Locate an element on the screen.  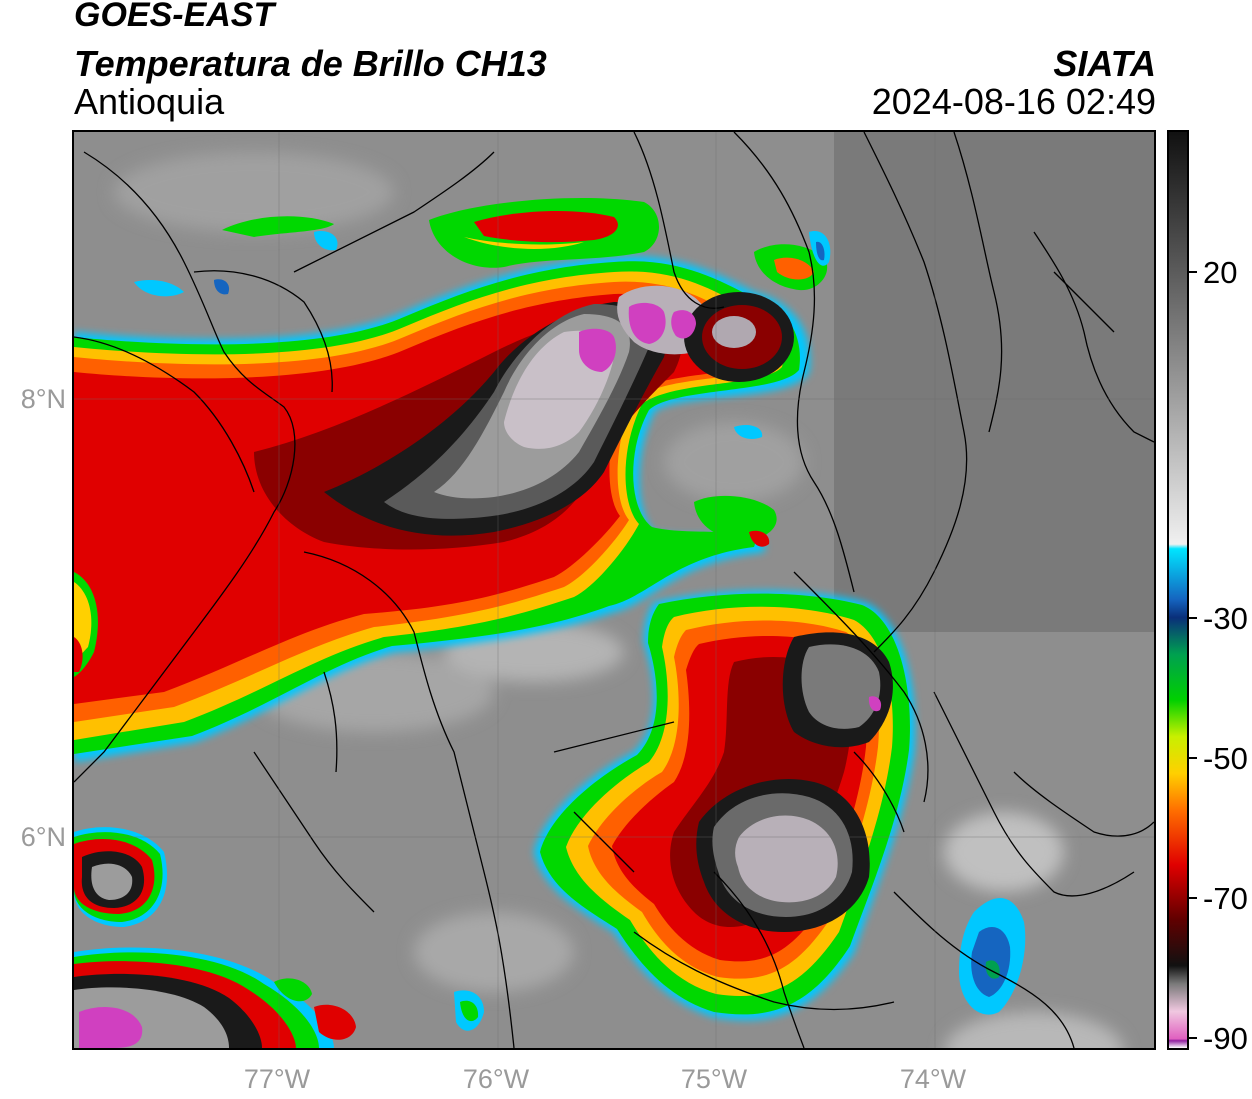
lon-label-77w: 77°W is located at coordinates (277, 1079).